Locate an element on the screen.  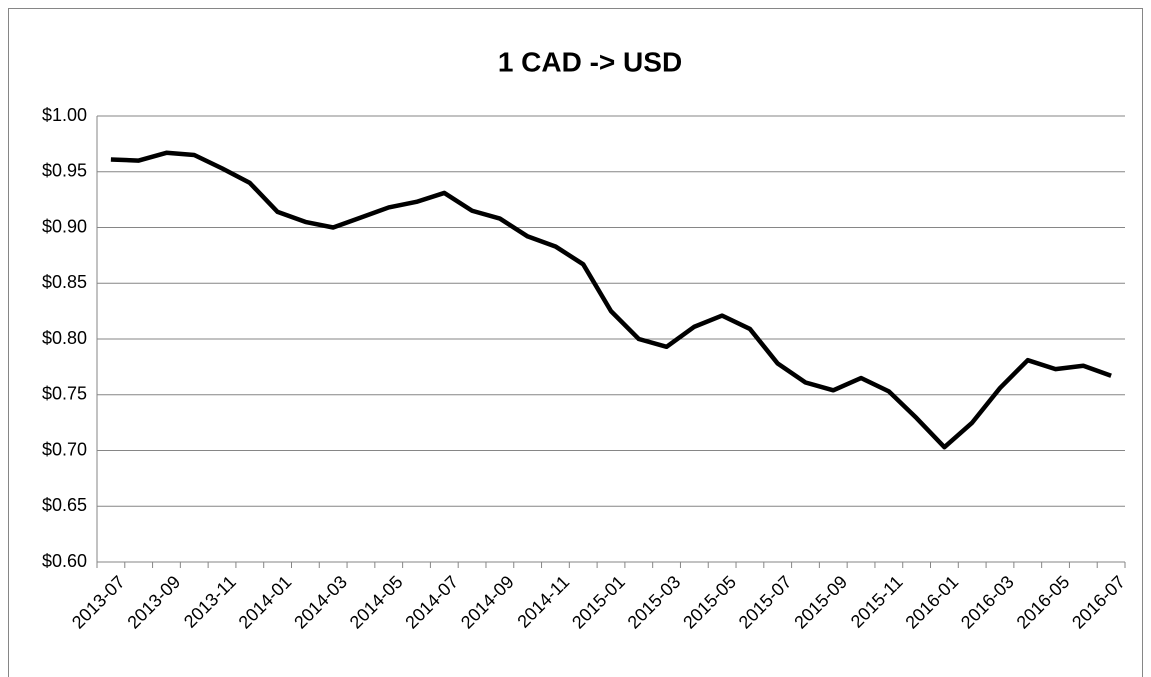
y-tick-label: $0.60 is located at coordinates (64, 561).